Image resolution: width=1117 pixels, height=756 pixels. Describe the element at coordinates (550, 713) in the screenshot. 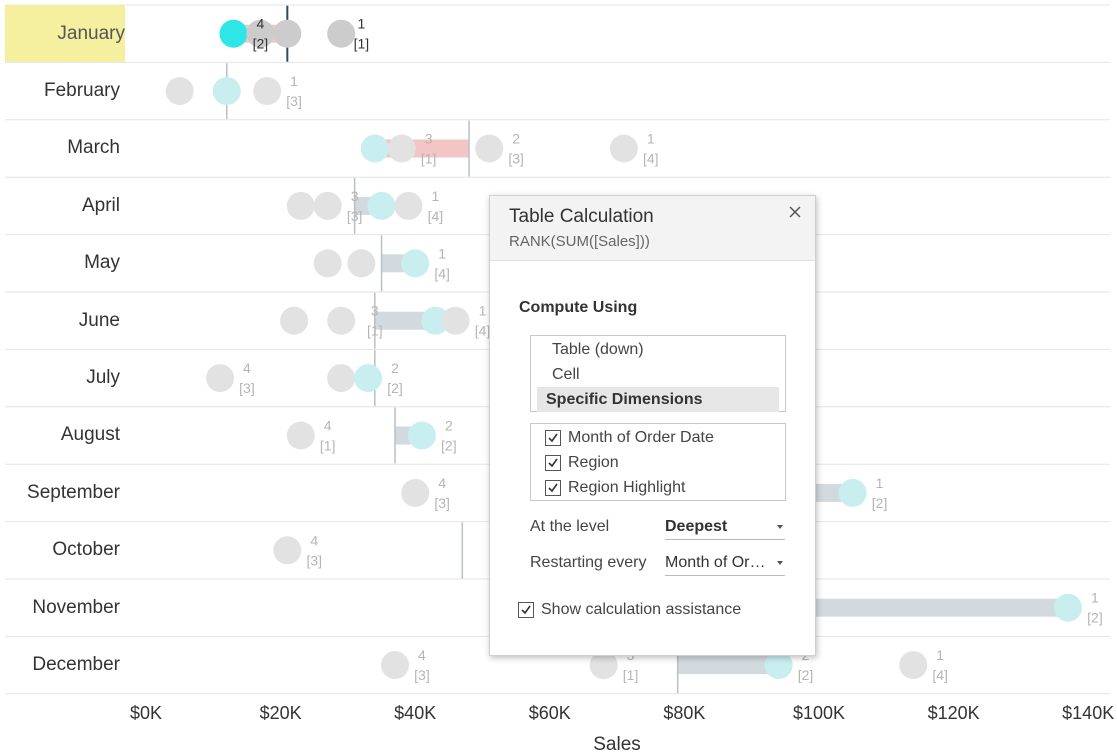

I see `x-axis-tick-label: $60K` at that location.